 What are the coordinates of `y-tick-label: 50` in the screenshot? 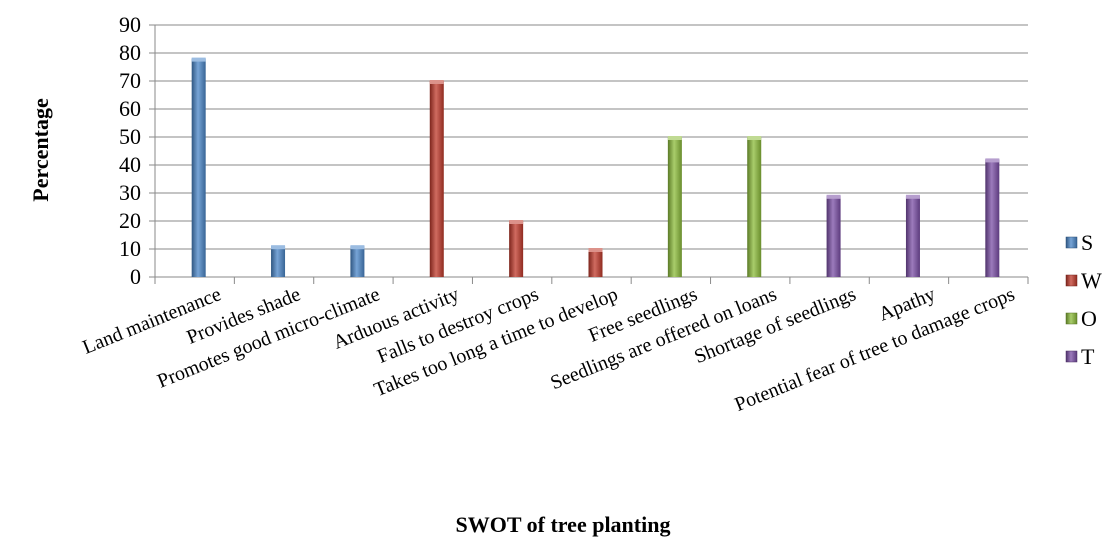 It's located at (130, 136).